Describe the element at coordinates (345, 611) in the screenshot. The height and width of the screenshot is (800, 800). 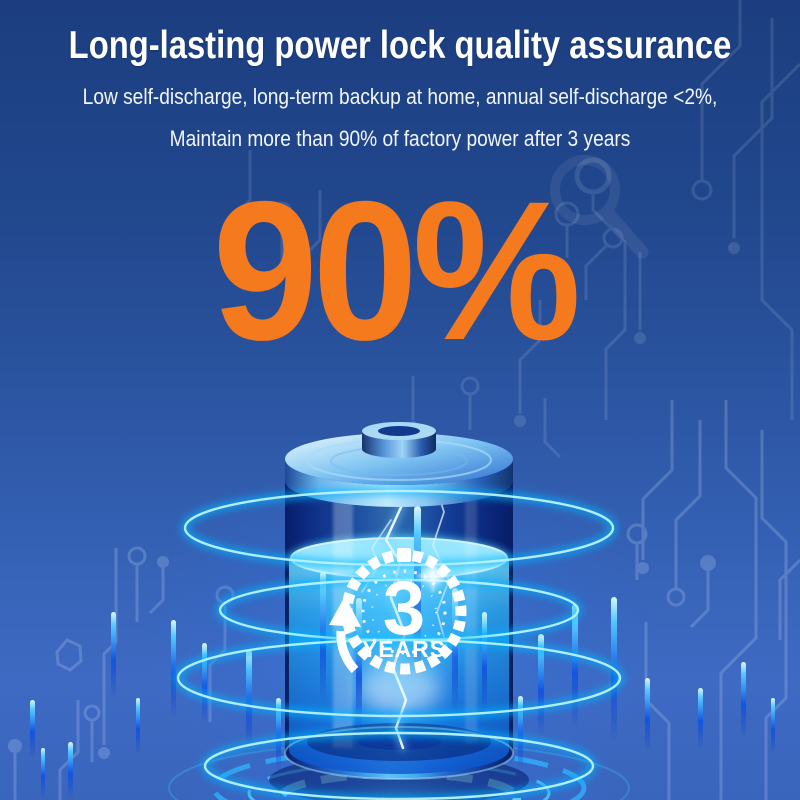
I see `clock-arrow-icon` at that location.